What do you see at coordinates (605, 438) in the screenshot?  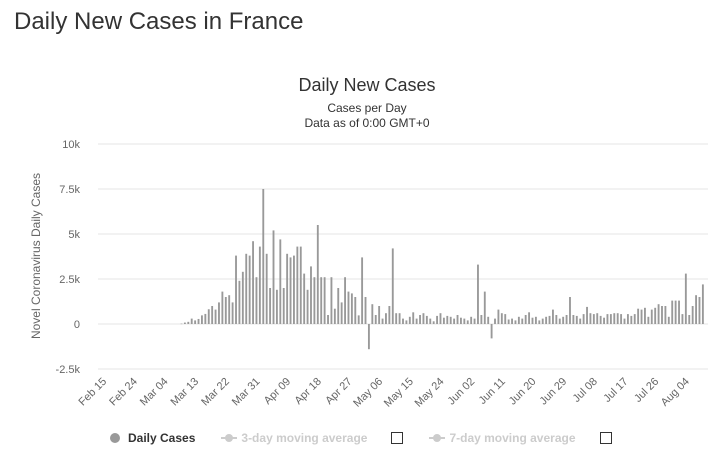 I see `legend-7day-checkbox` at bounding box center [605, 438].